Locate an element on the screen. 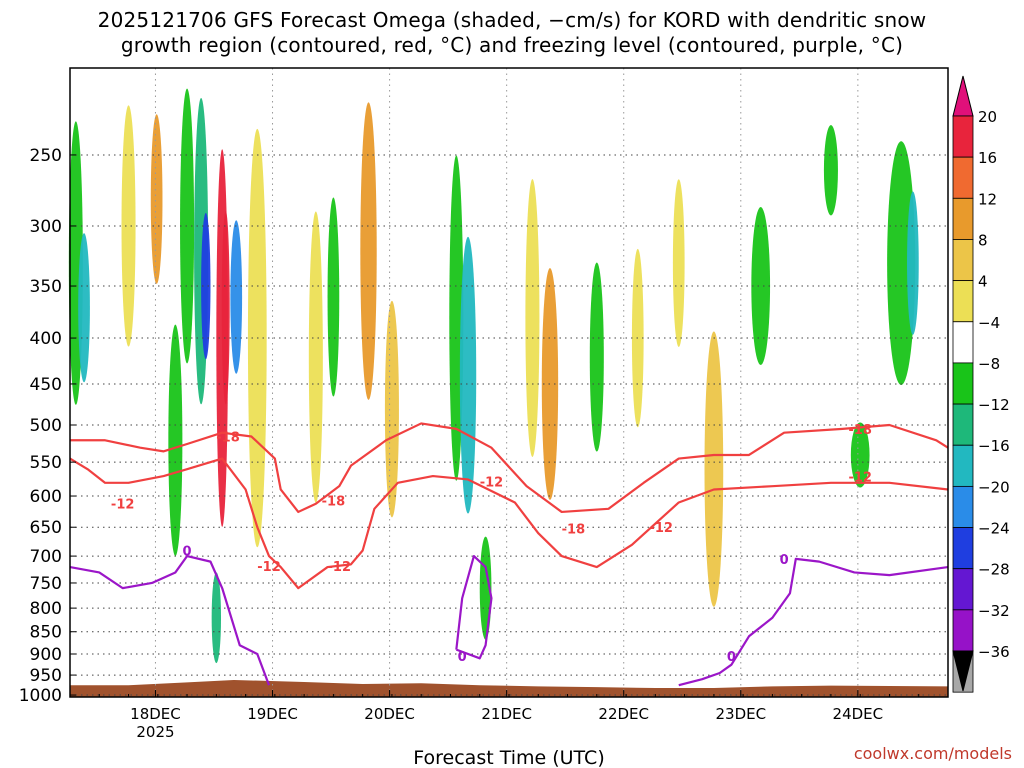  terrain-area is located at coordinates (509, 688).